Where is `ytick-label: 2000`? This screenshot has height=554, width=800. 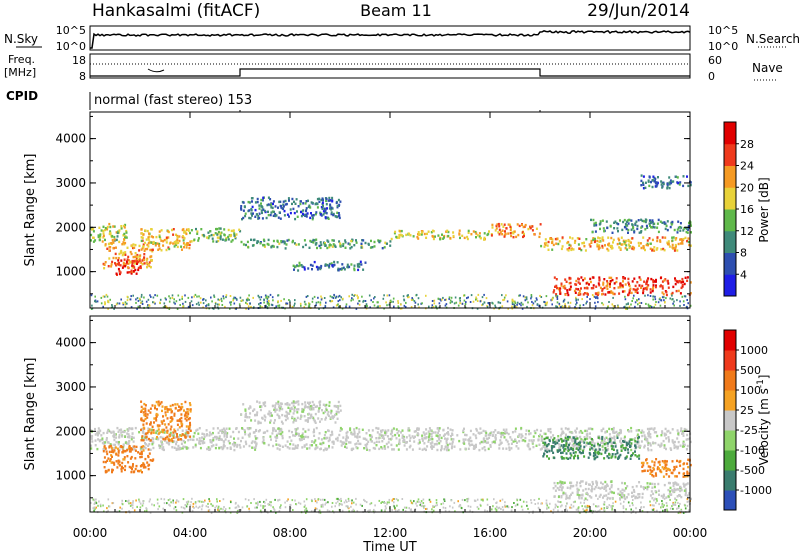
ytick-label: 2000 is located at coordinates (70, 227).